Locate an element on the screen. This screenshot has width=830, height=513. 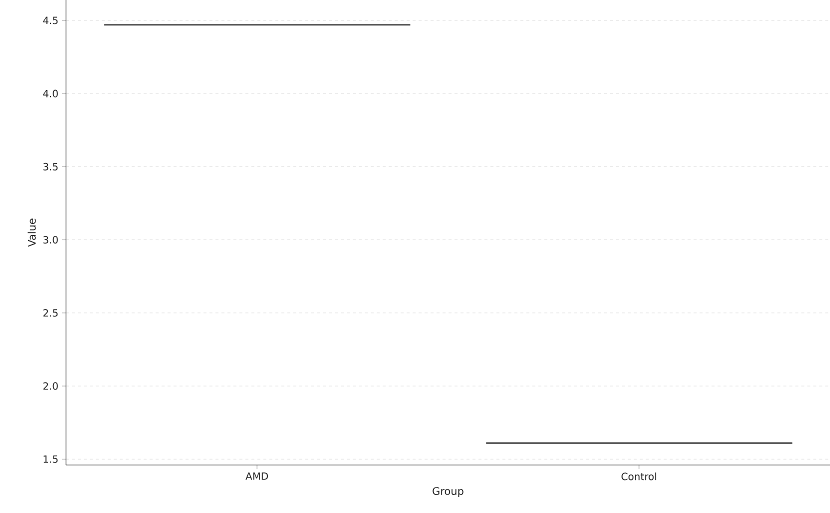
x-axis-title: Group is located at coordinates (448, 492).